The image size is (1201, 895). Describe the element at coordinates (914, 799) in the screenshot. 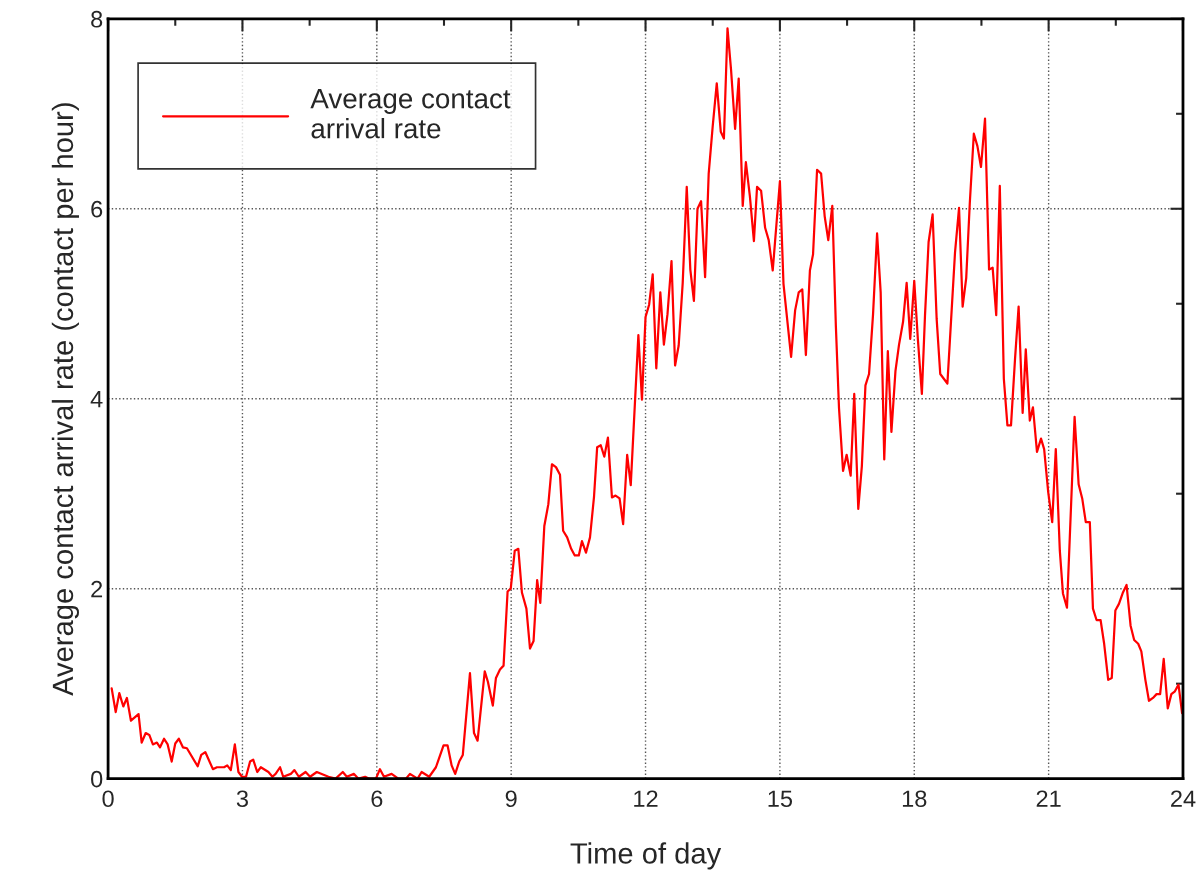

I see `x-tick-label: 18` at that location.